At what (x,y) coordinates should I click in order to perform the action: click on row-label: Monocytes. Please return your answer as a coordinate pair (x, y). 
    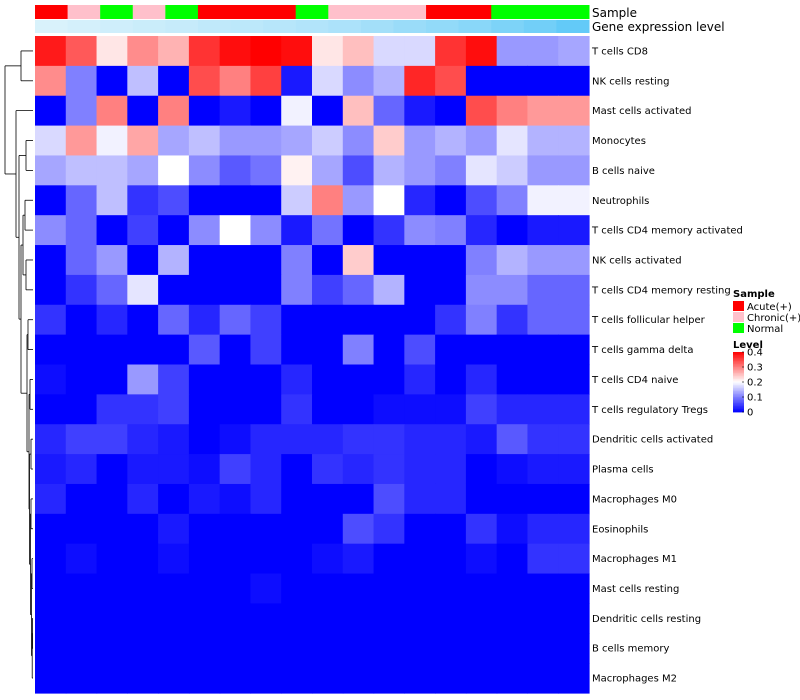
    Looking at the image, I should click on (619, 141).